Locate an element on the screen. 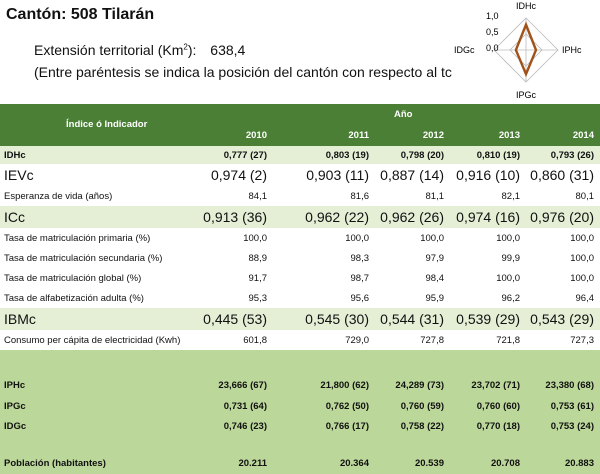 This screenshot has width=600, height=474. row-label: IBMc is located at coordinates (20, 319).